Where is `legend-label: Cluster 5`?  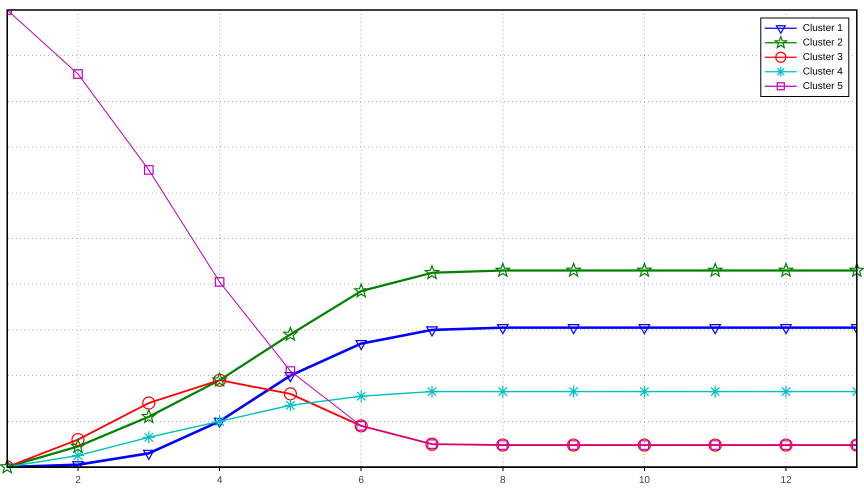
legend-label: Cluster 5 is located at coordinates (823, 86).